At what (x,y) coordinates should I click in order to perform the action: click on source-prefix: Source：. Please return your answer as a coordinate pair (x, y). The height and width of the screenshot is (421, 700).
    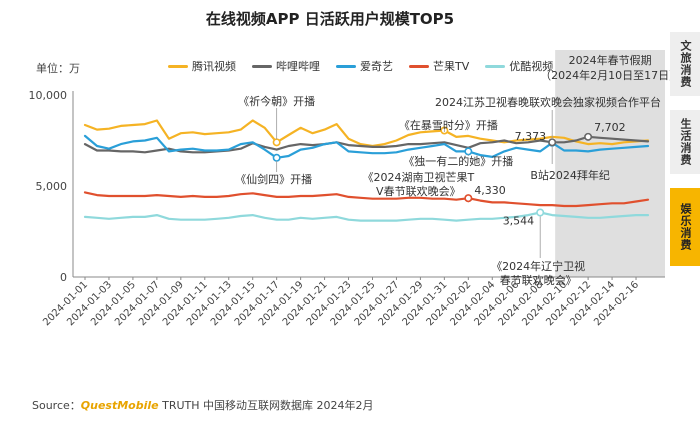
    Looking at the image, I should click on (56, 405).